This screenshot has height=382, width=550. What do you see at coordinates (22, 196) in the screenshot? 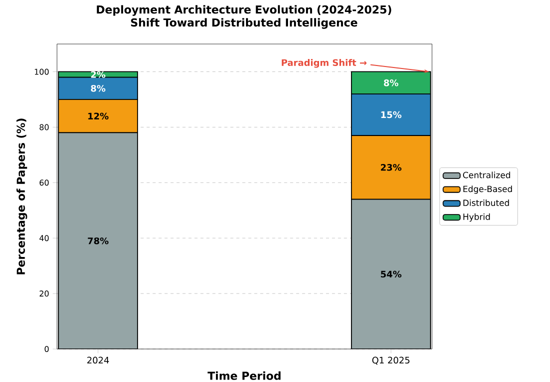
I see `y-axis-title: Percentage of Papers (%)` at bounding box center [22, 196].